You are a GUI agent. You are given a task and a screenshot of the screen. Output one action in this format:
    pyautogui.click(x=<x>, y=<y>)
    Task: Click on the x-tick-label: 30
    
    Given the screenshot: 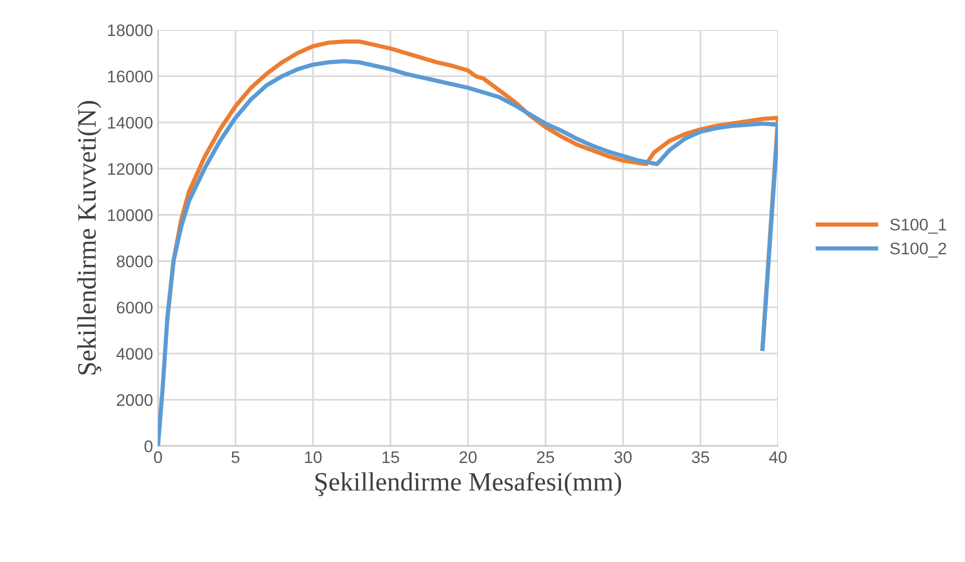 What is the action you would take?
    pyautogui.click(x=623, y=457)
    